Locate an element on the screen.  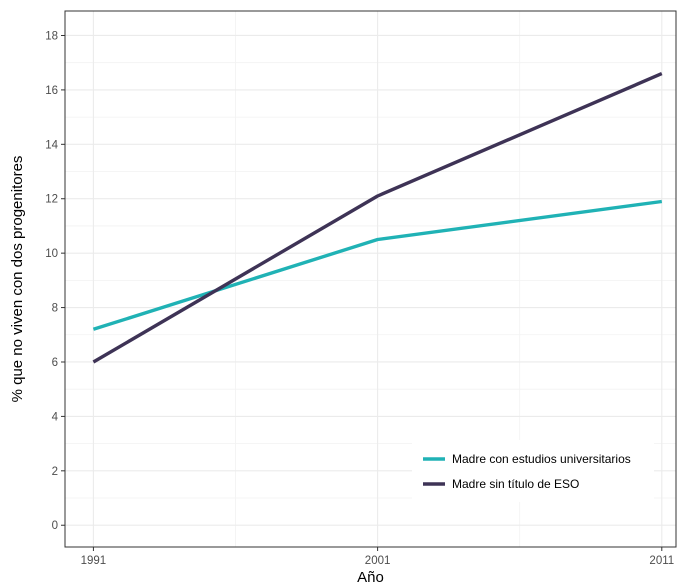
legend-label: Madre sin título de ESO is located at coordinates (515, 484).